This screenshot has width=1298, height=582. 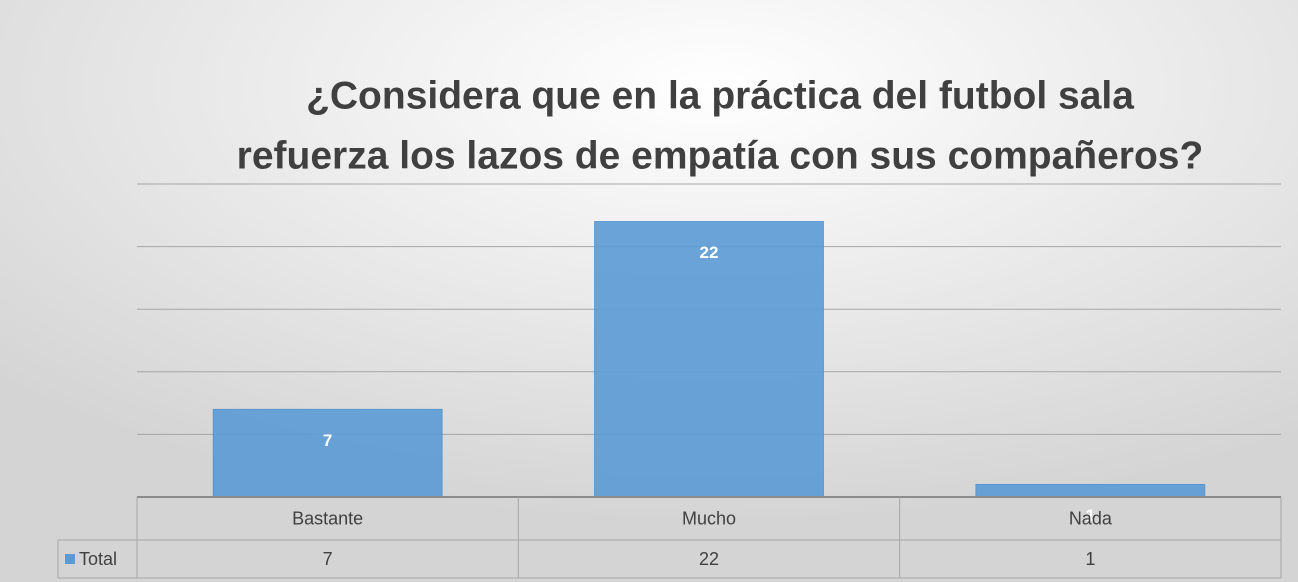 I want to click on x-tick-label: Mucho, so click(x=709, y=518).